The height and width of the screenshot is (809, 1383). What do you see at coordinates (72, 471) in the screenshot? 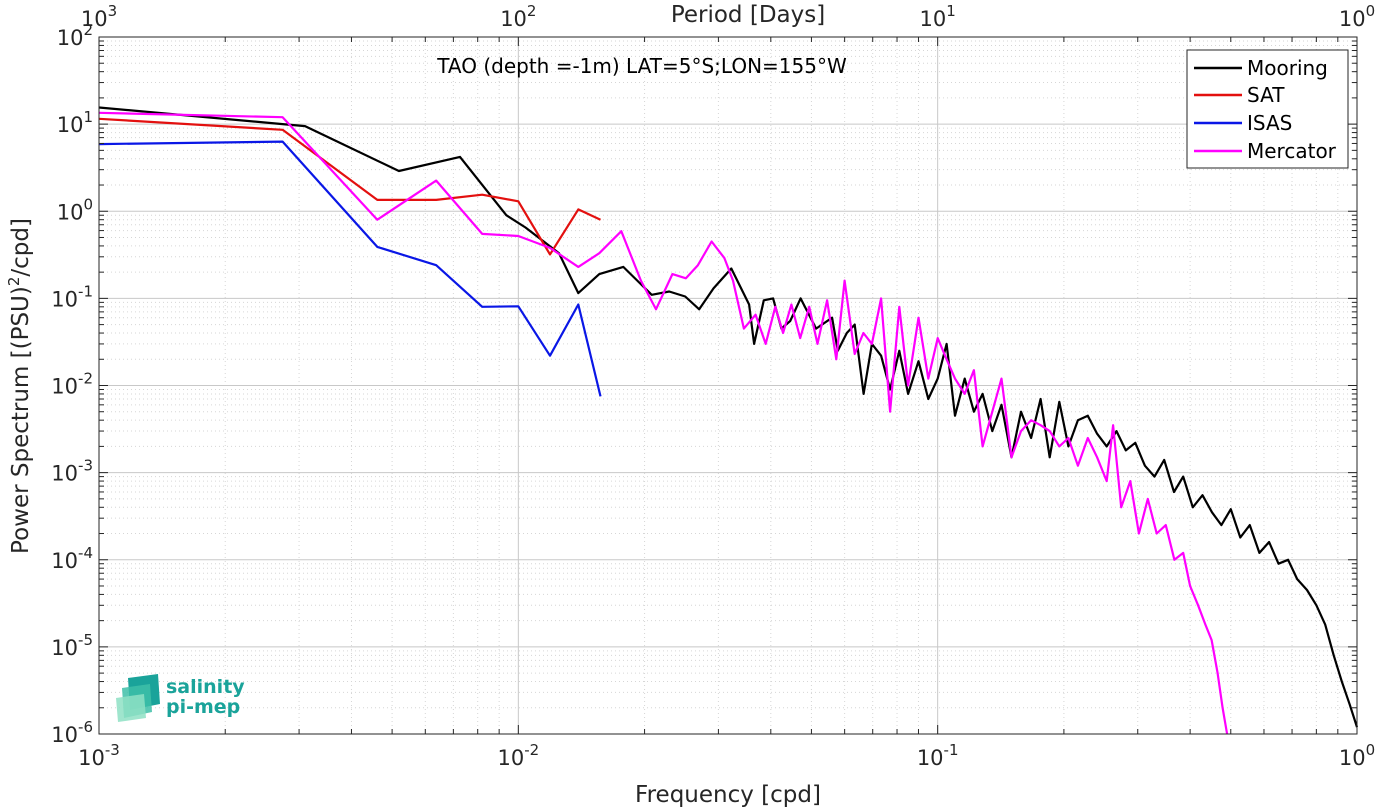
I see `y-tick-label: 10⁻³` at bounding box center [72, 471].